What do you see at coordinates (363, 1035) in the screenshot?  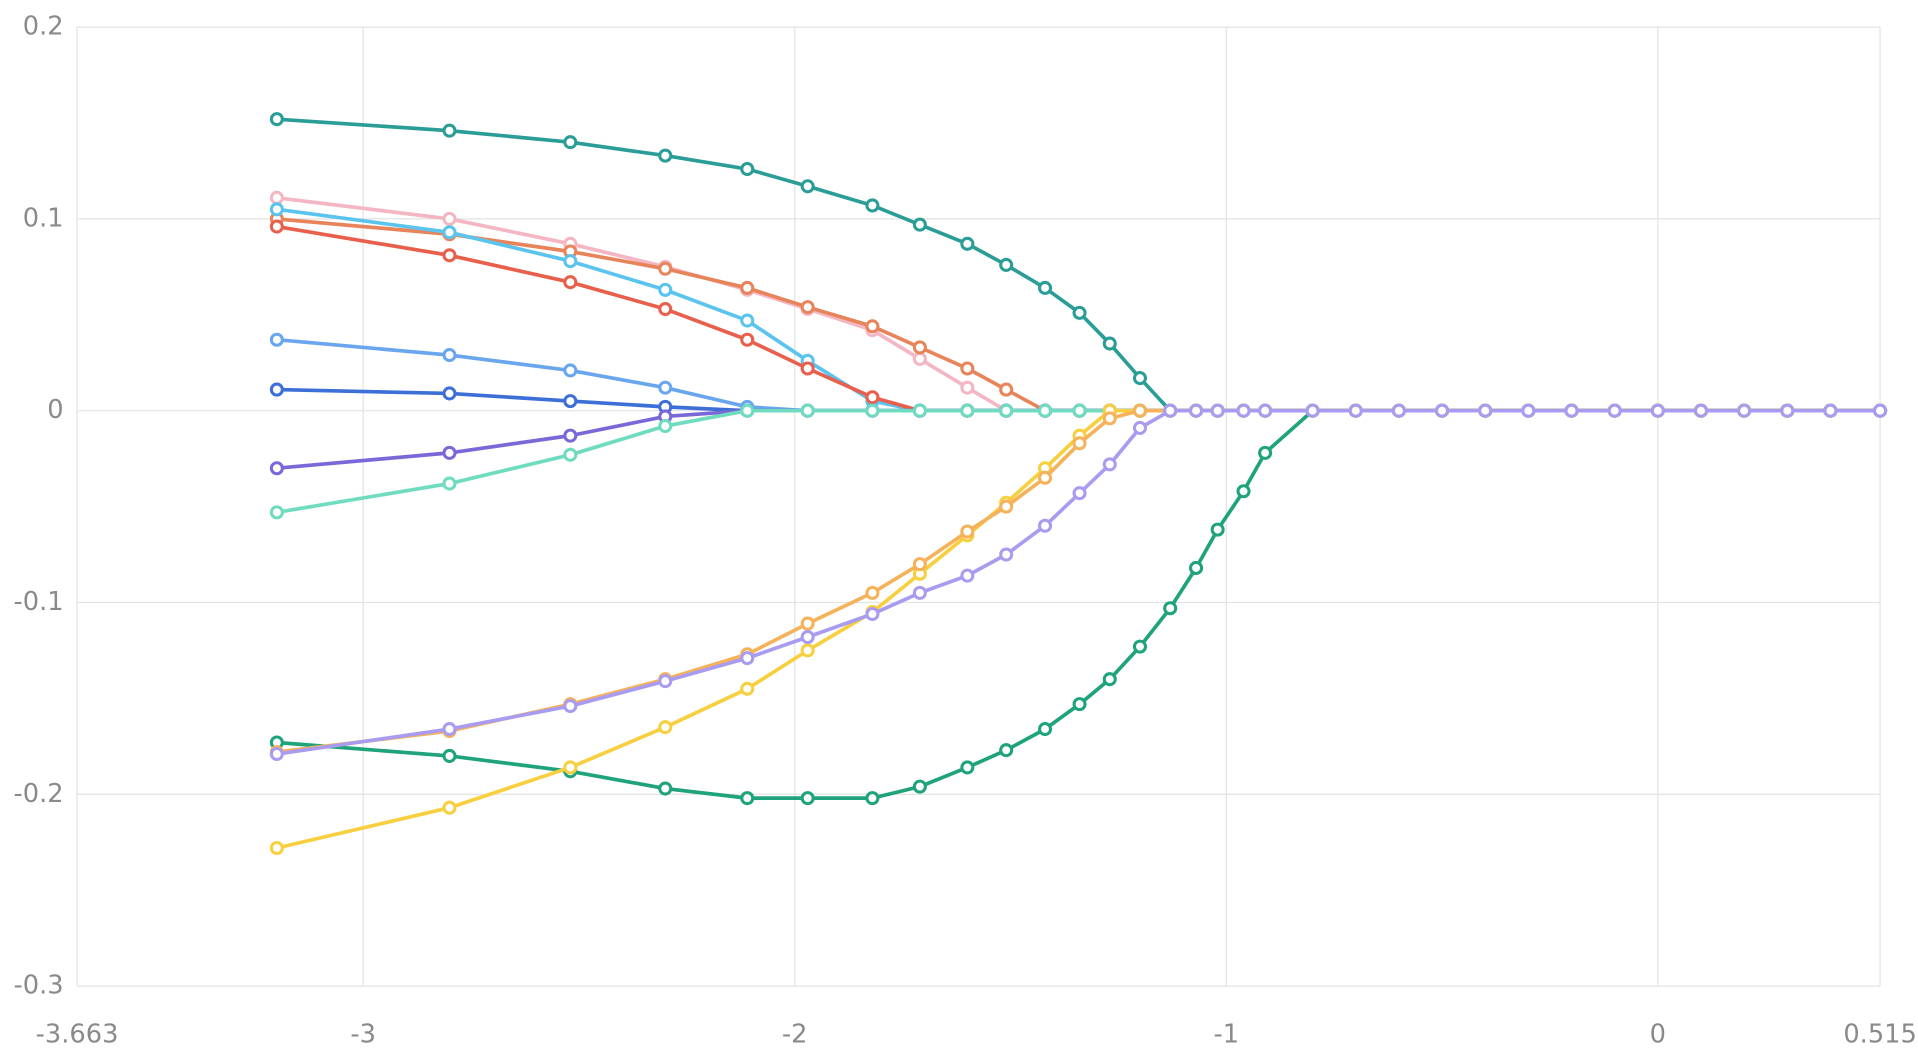 I see `x-tick-label: -3` at bounding box center [363, 1035].